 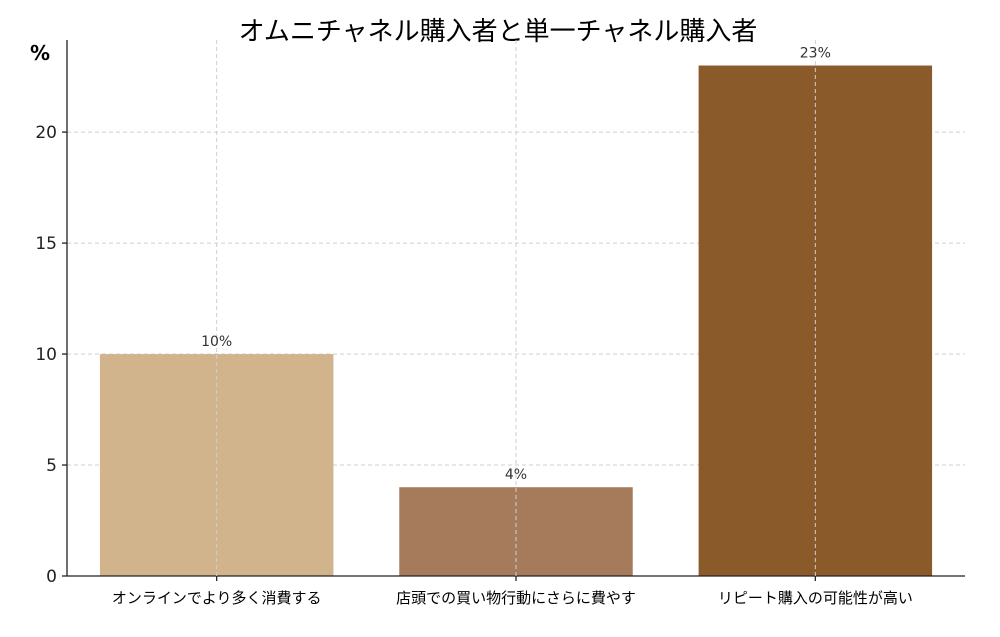 I want to click on y-tick-label: 0, so click(x=51, y=577).